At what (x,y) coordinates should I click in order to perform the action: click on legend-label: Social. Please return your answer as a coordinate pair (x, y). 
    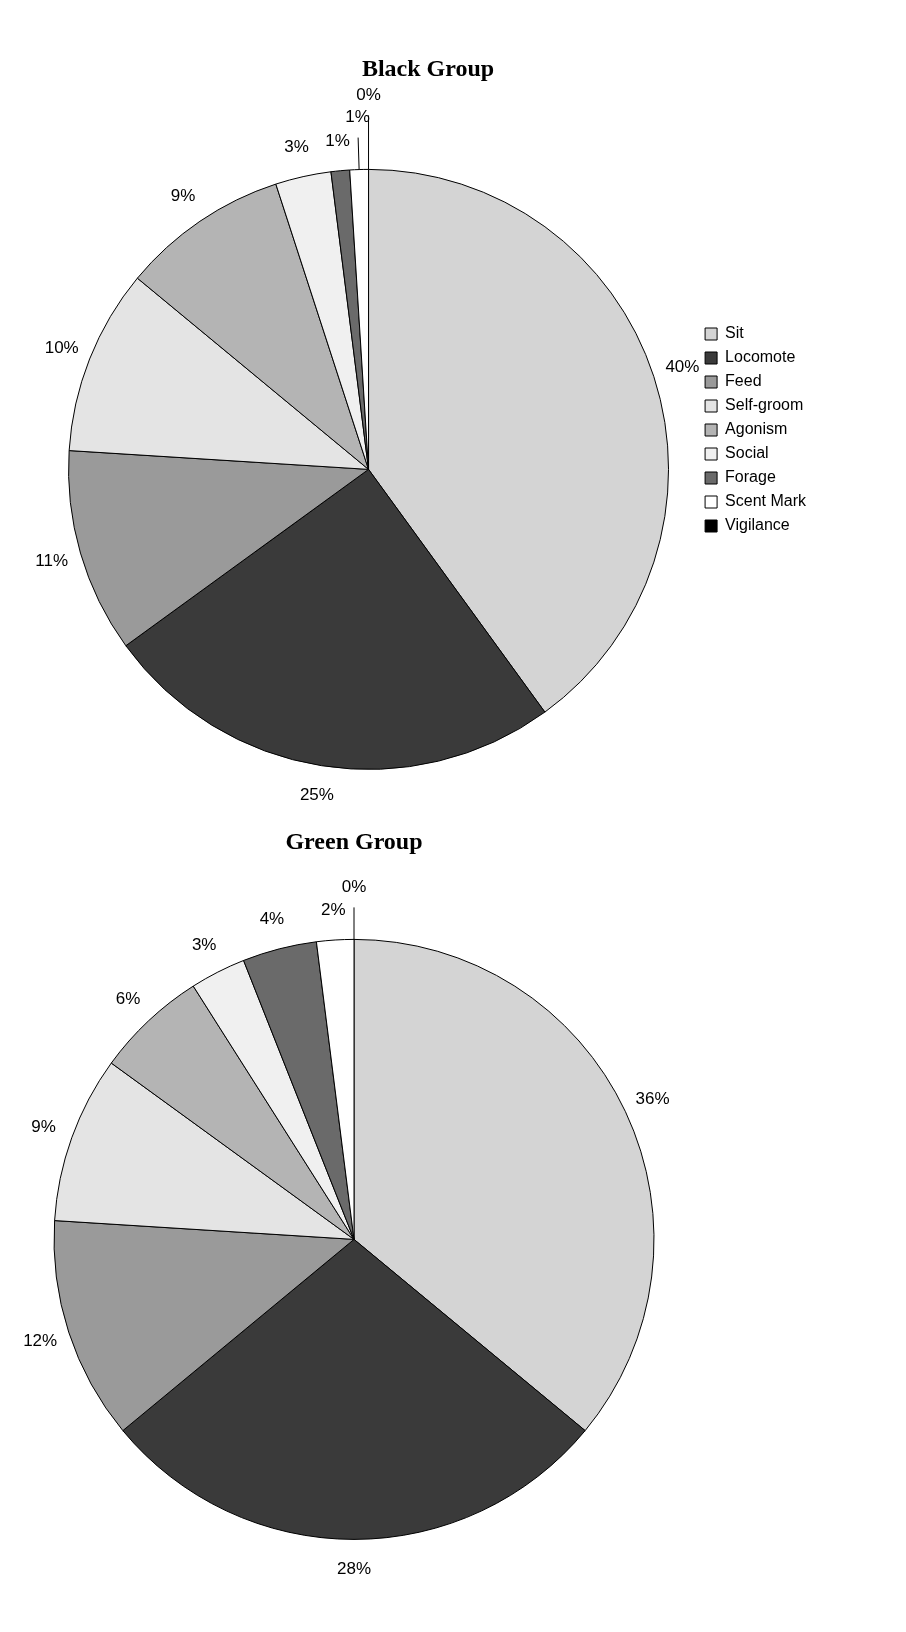
    Looking at the image, I should click on (747, 453).